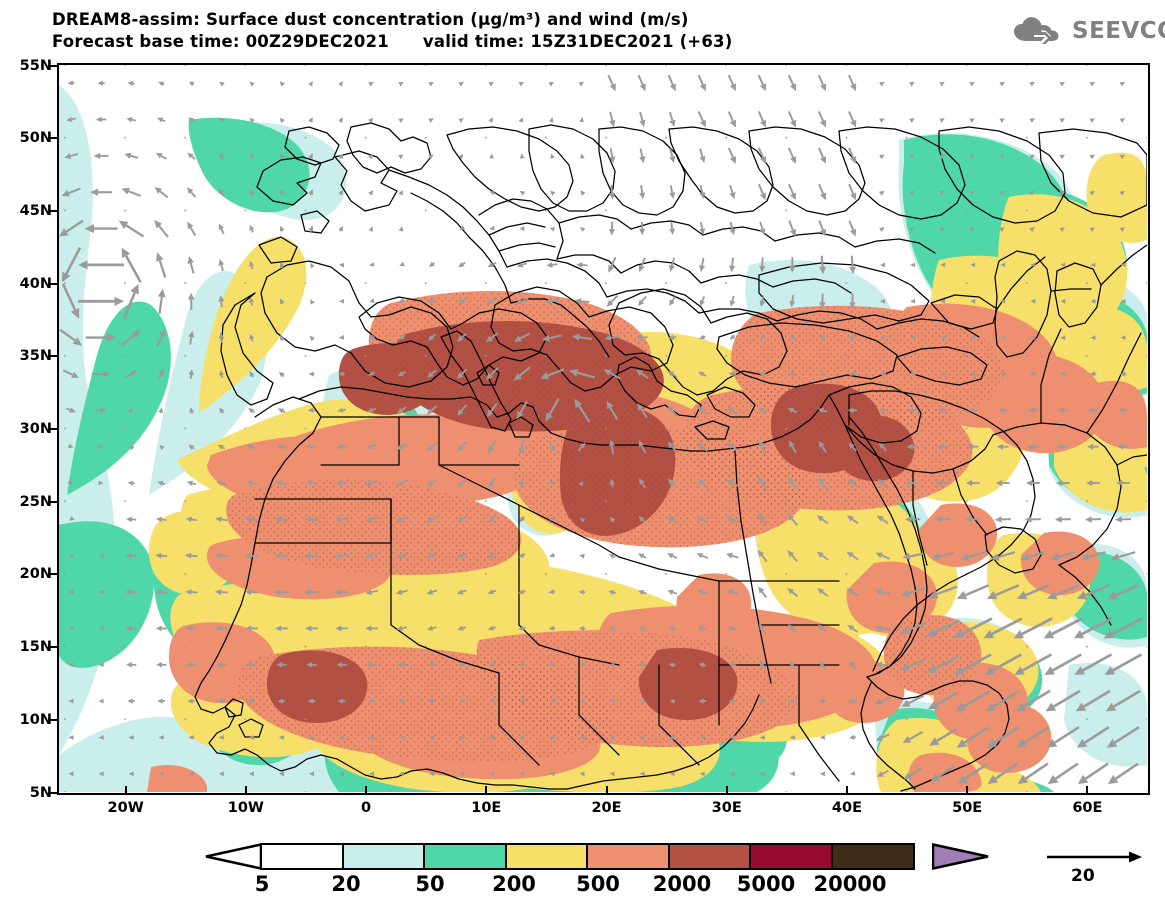  I want to click on lat-tick-label-30N: 30N, so click(35, 429).